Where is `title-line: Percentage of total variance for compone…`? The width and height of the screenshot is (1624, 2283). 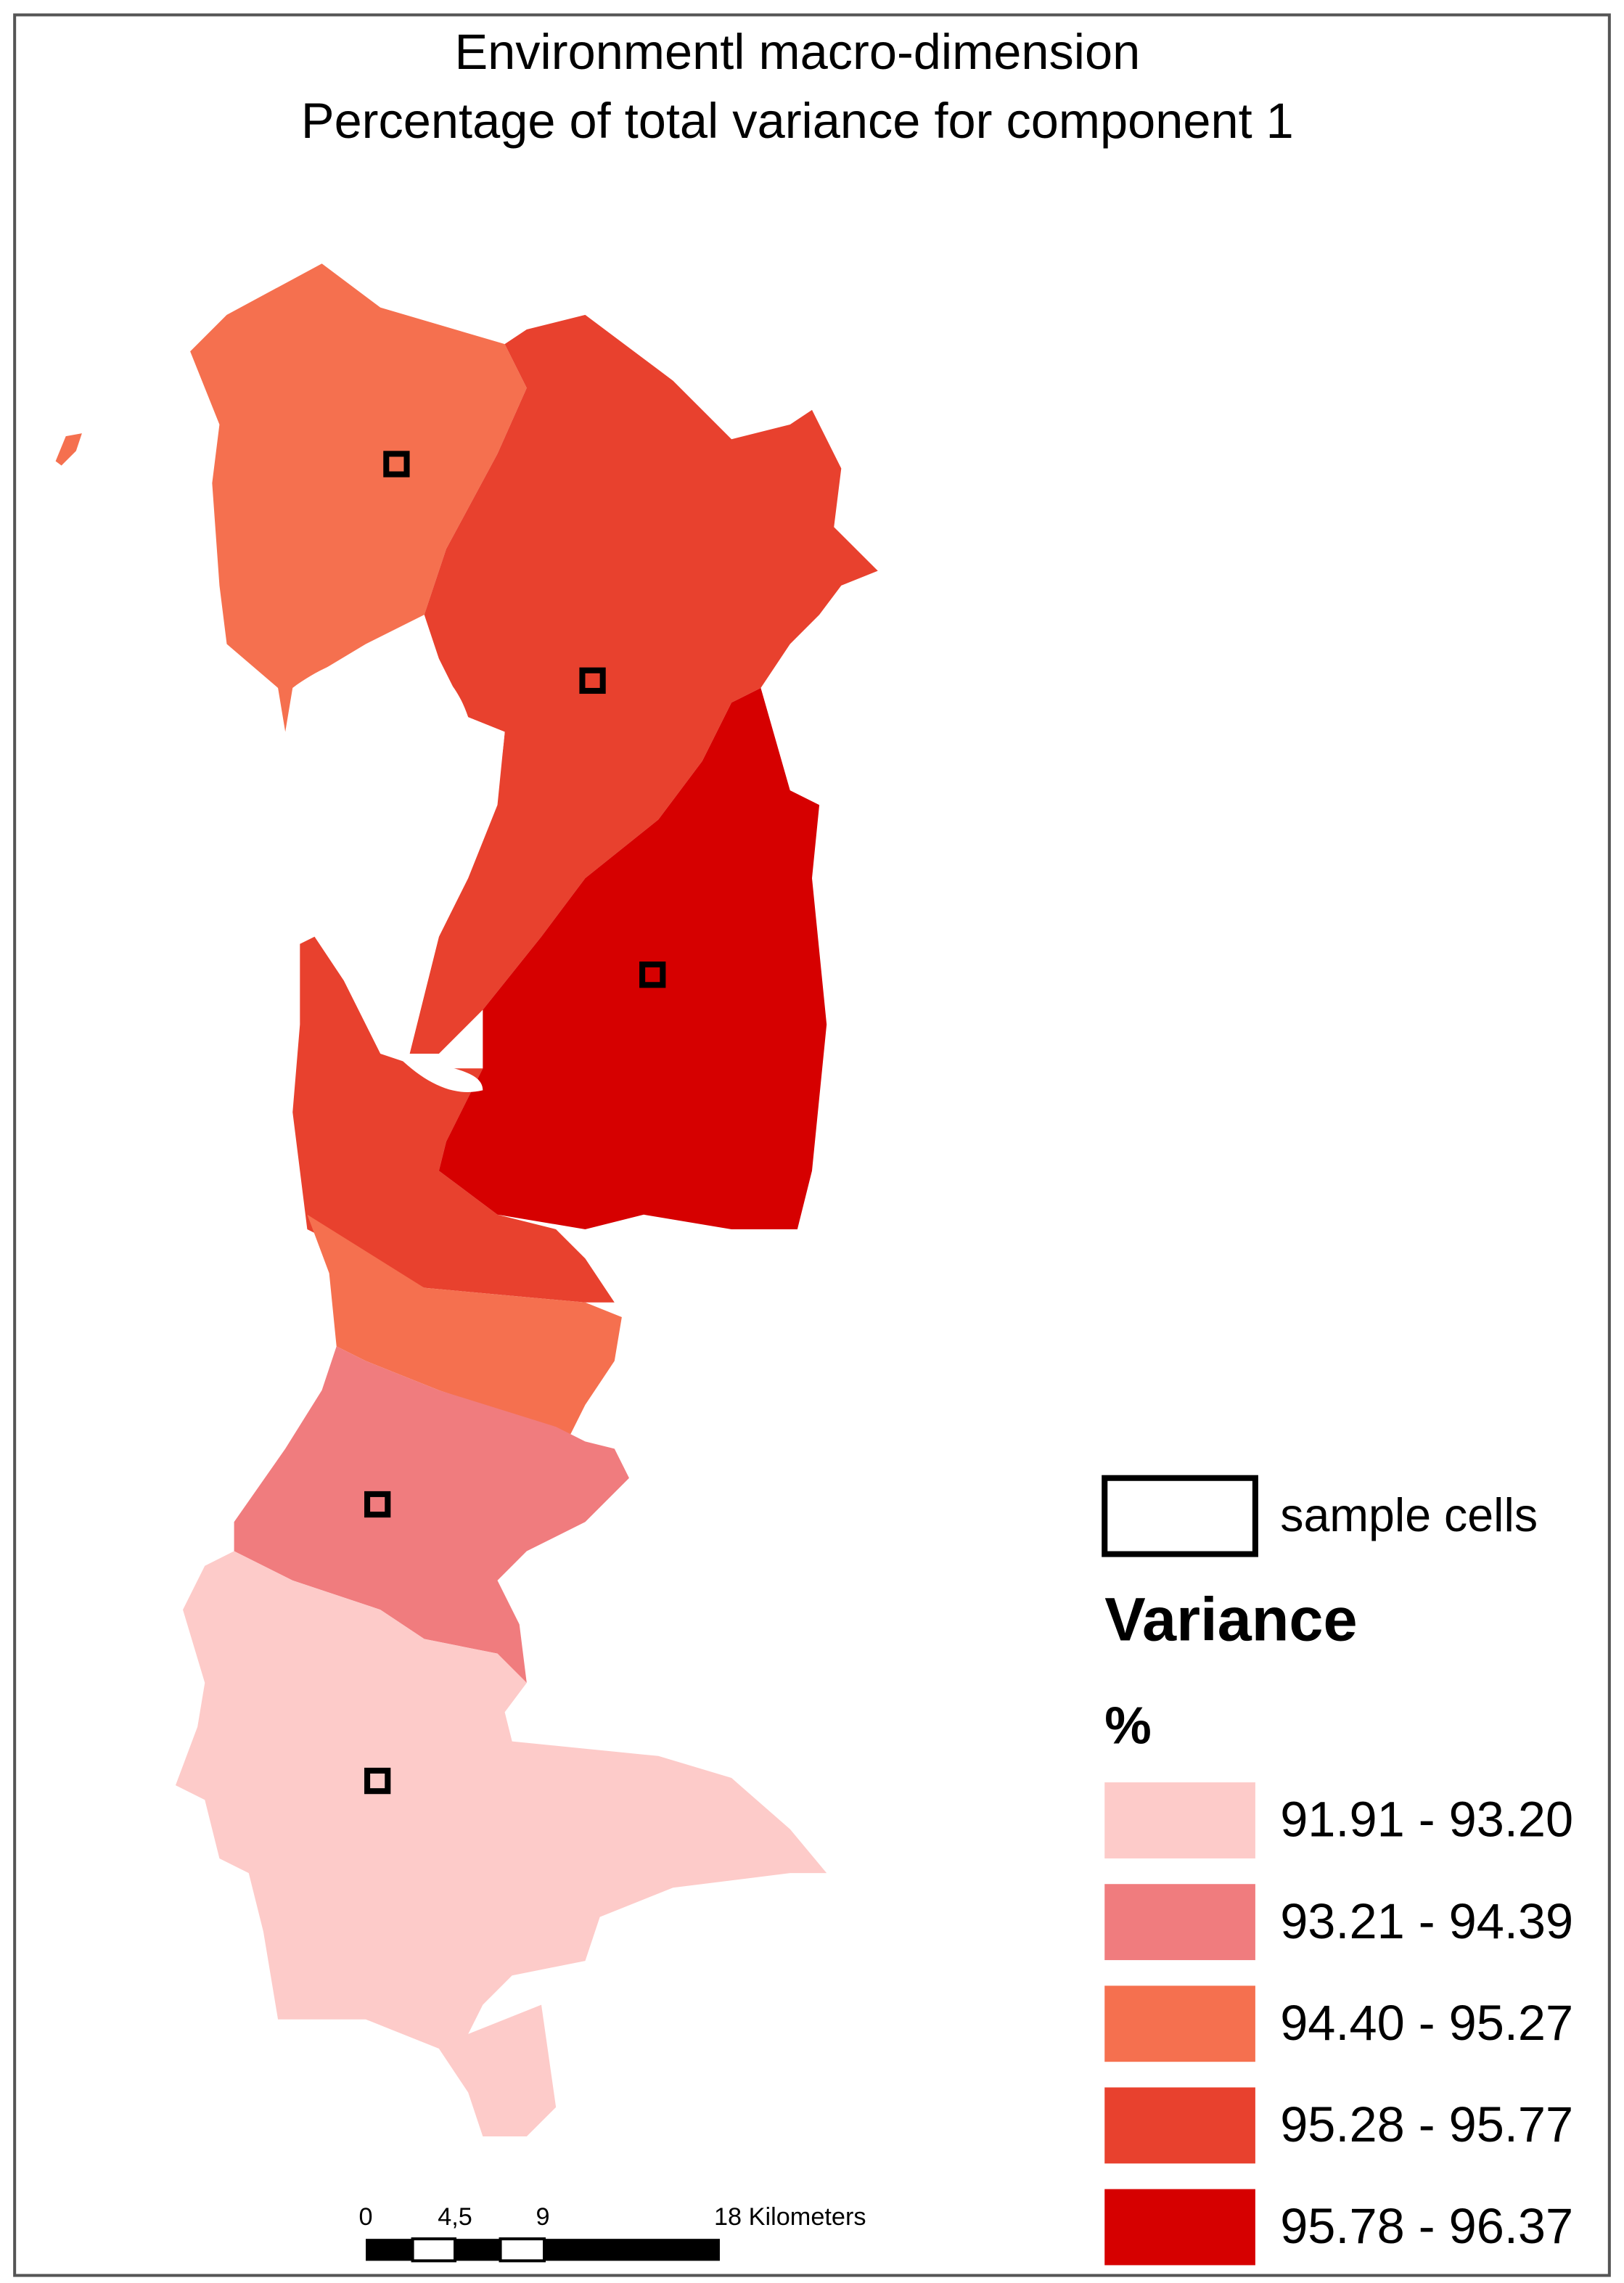 title-line: Percentage of total variance for compone… is located at coordinates (797, 121).